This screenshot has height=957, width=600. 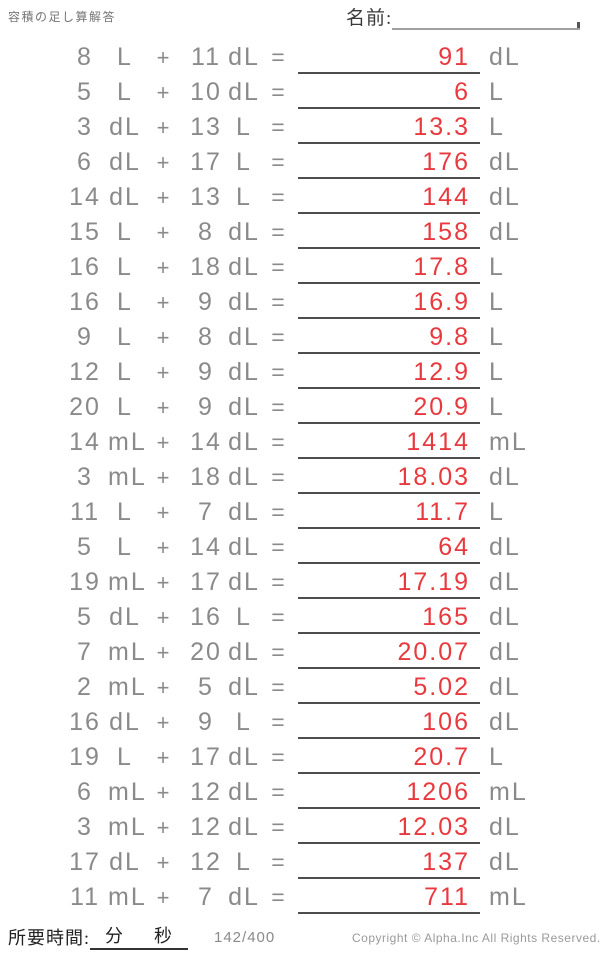 What do you see at coordinates (85, 652) in the screenshot?
I see `operand1-value: 7` at bounding box center [85, 652].